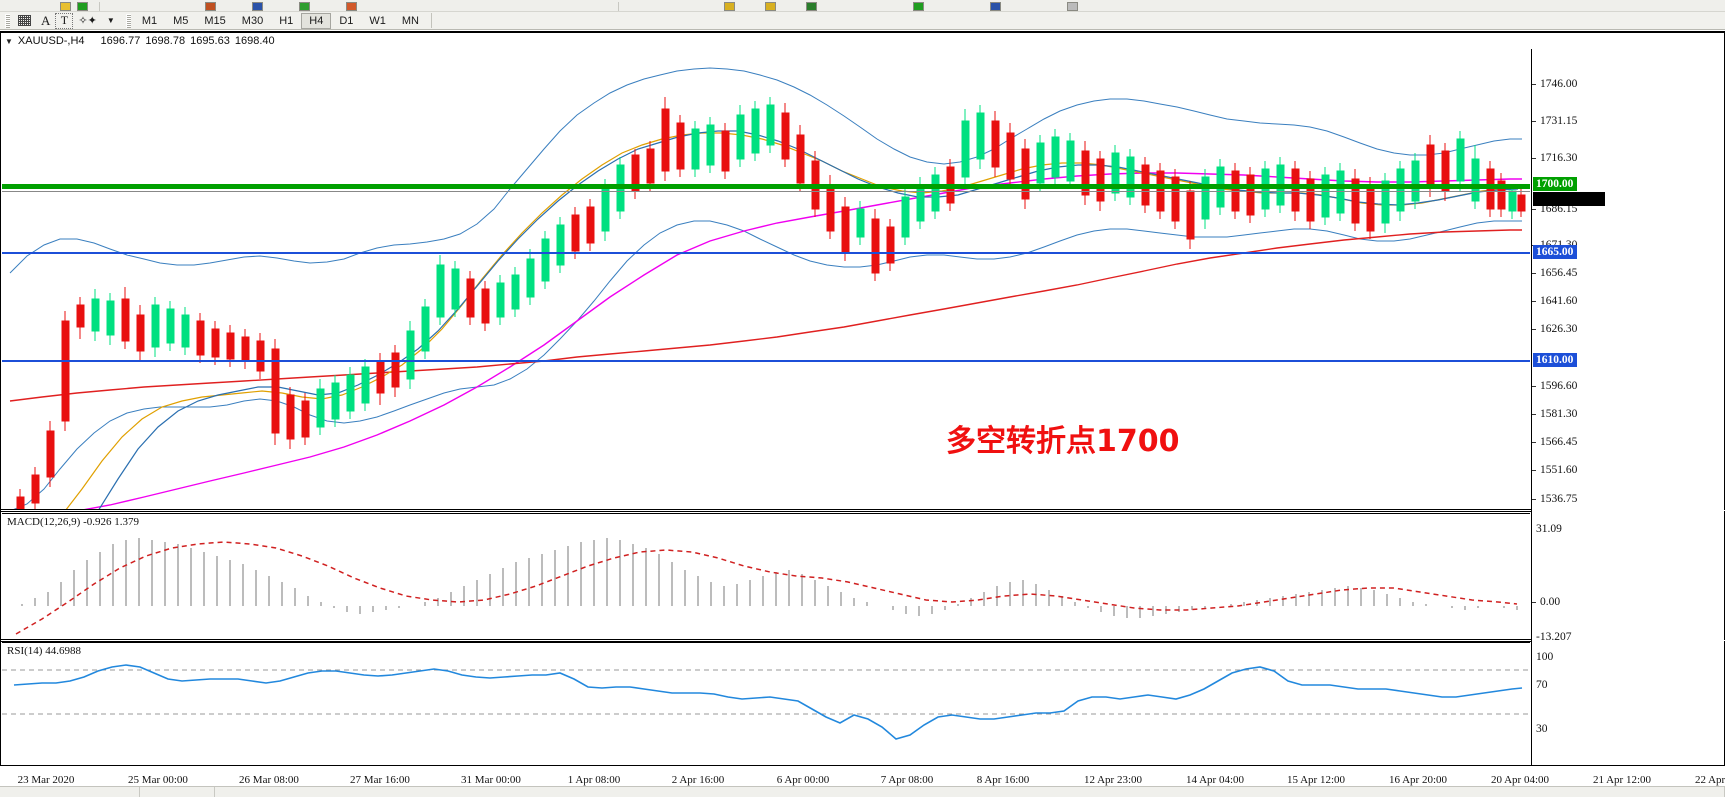 This screenshot has height=797, width=1725. What do you see at coordinates (1549, 529) in the screenshot?
I see `macd-tick-max: 31.09` at bounding box center [1549, 529].